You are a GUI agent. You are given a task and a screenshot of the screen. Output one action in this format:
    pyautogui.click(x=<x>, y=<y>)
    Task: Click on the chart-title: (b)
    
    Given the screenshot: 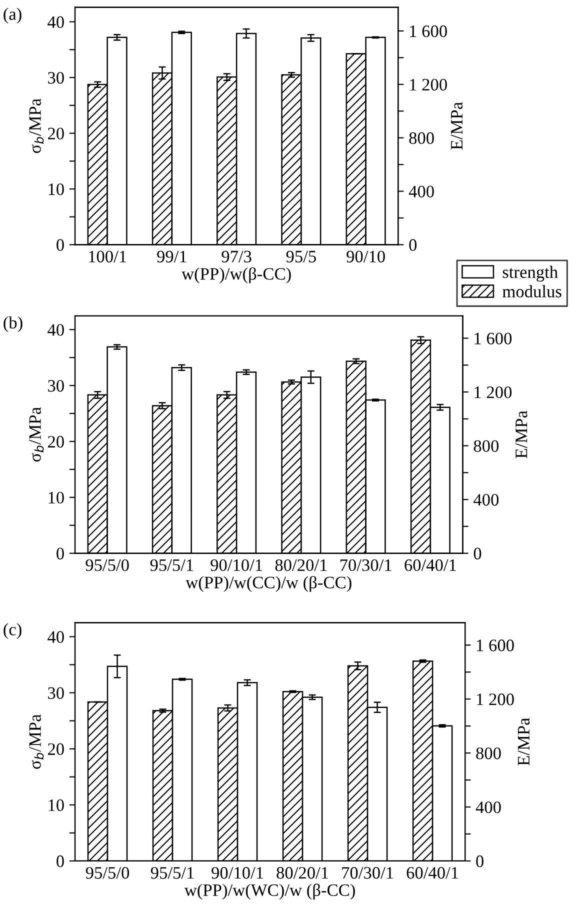 What is the action you would take?
    pyautogui.click(x=13, y=324)
    